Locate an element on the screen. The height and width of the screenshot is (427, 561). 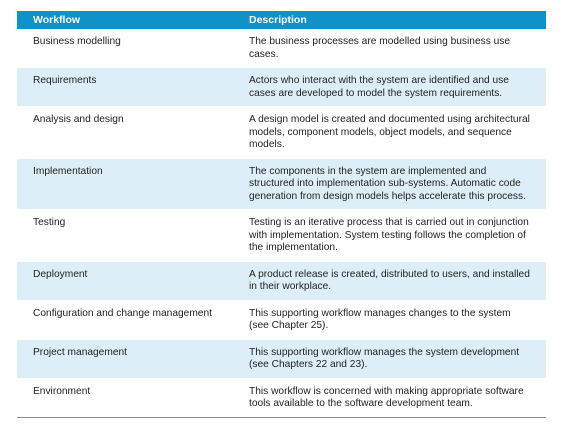
header-workflow: Workflow is located at coordinates (125, 20).